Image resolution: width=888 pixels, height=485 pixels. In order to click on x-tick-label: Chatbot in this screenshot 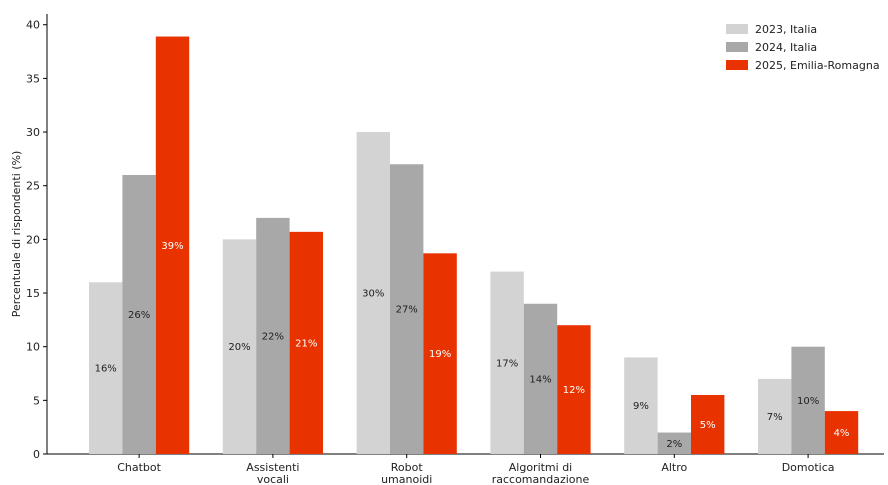, I will do `click(139, 467)`.